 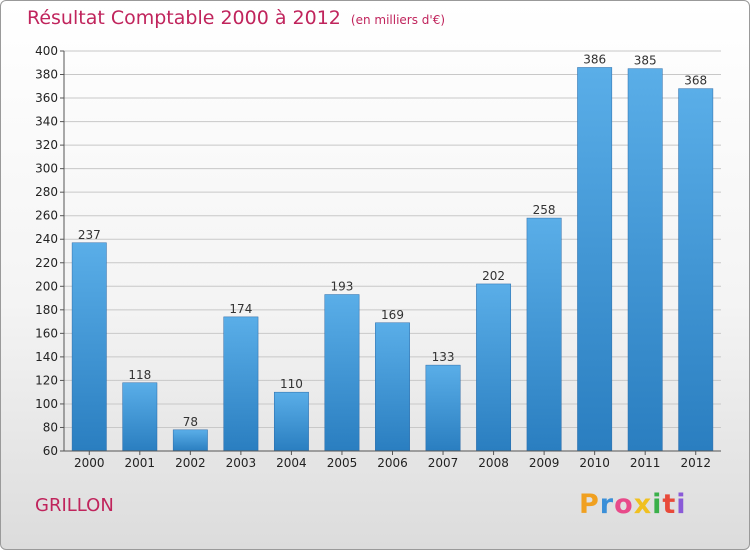 I want to click on y-tick-label: 60, so click(x=50, y=451).